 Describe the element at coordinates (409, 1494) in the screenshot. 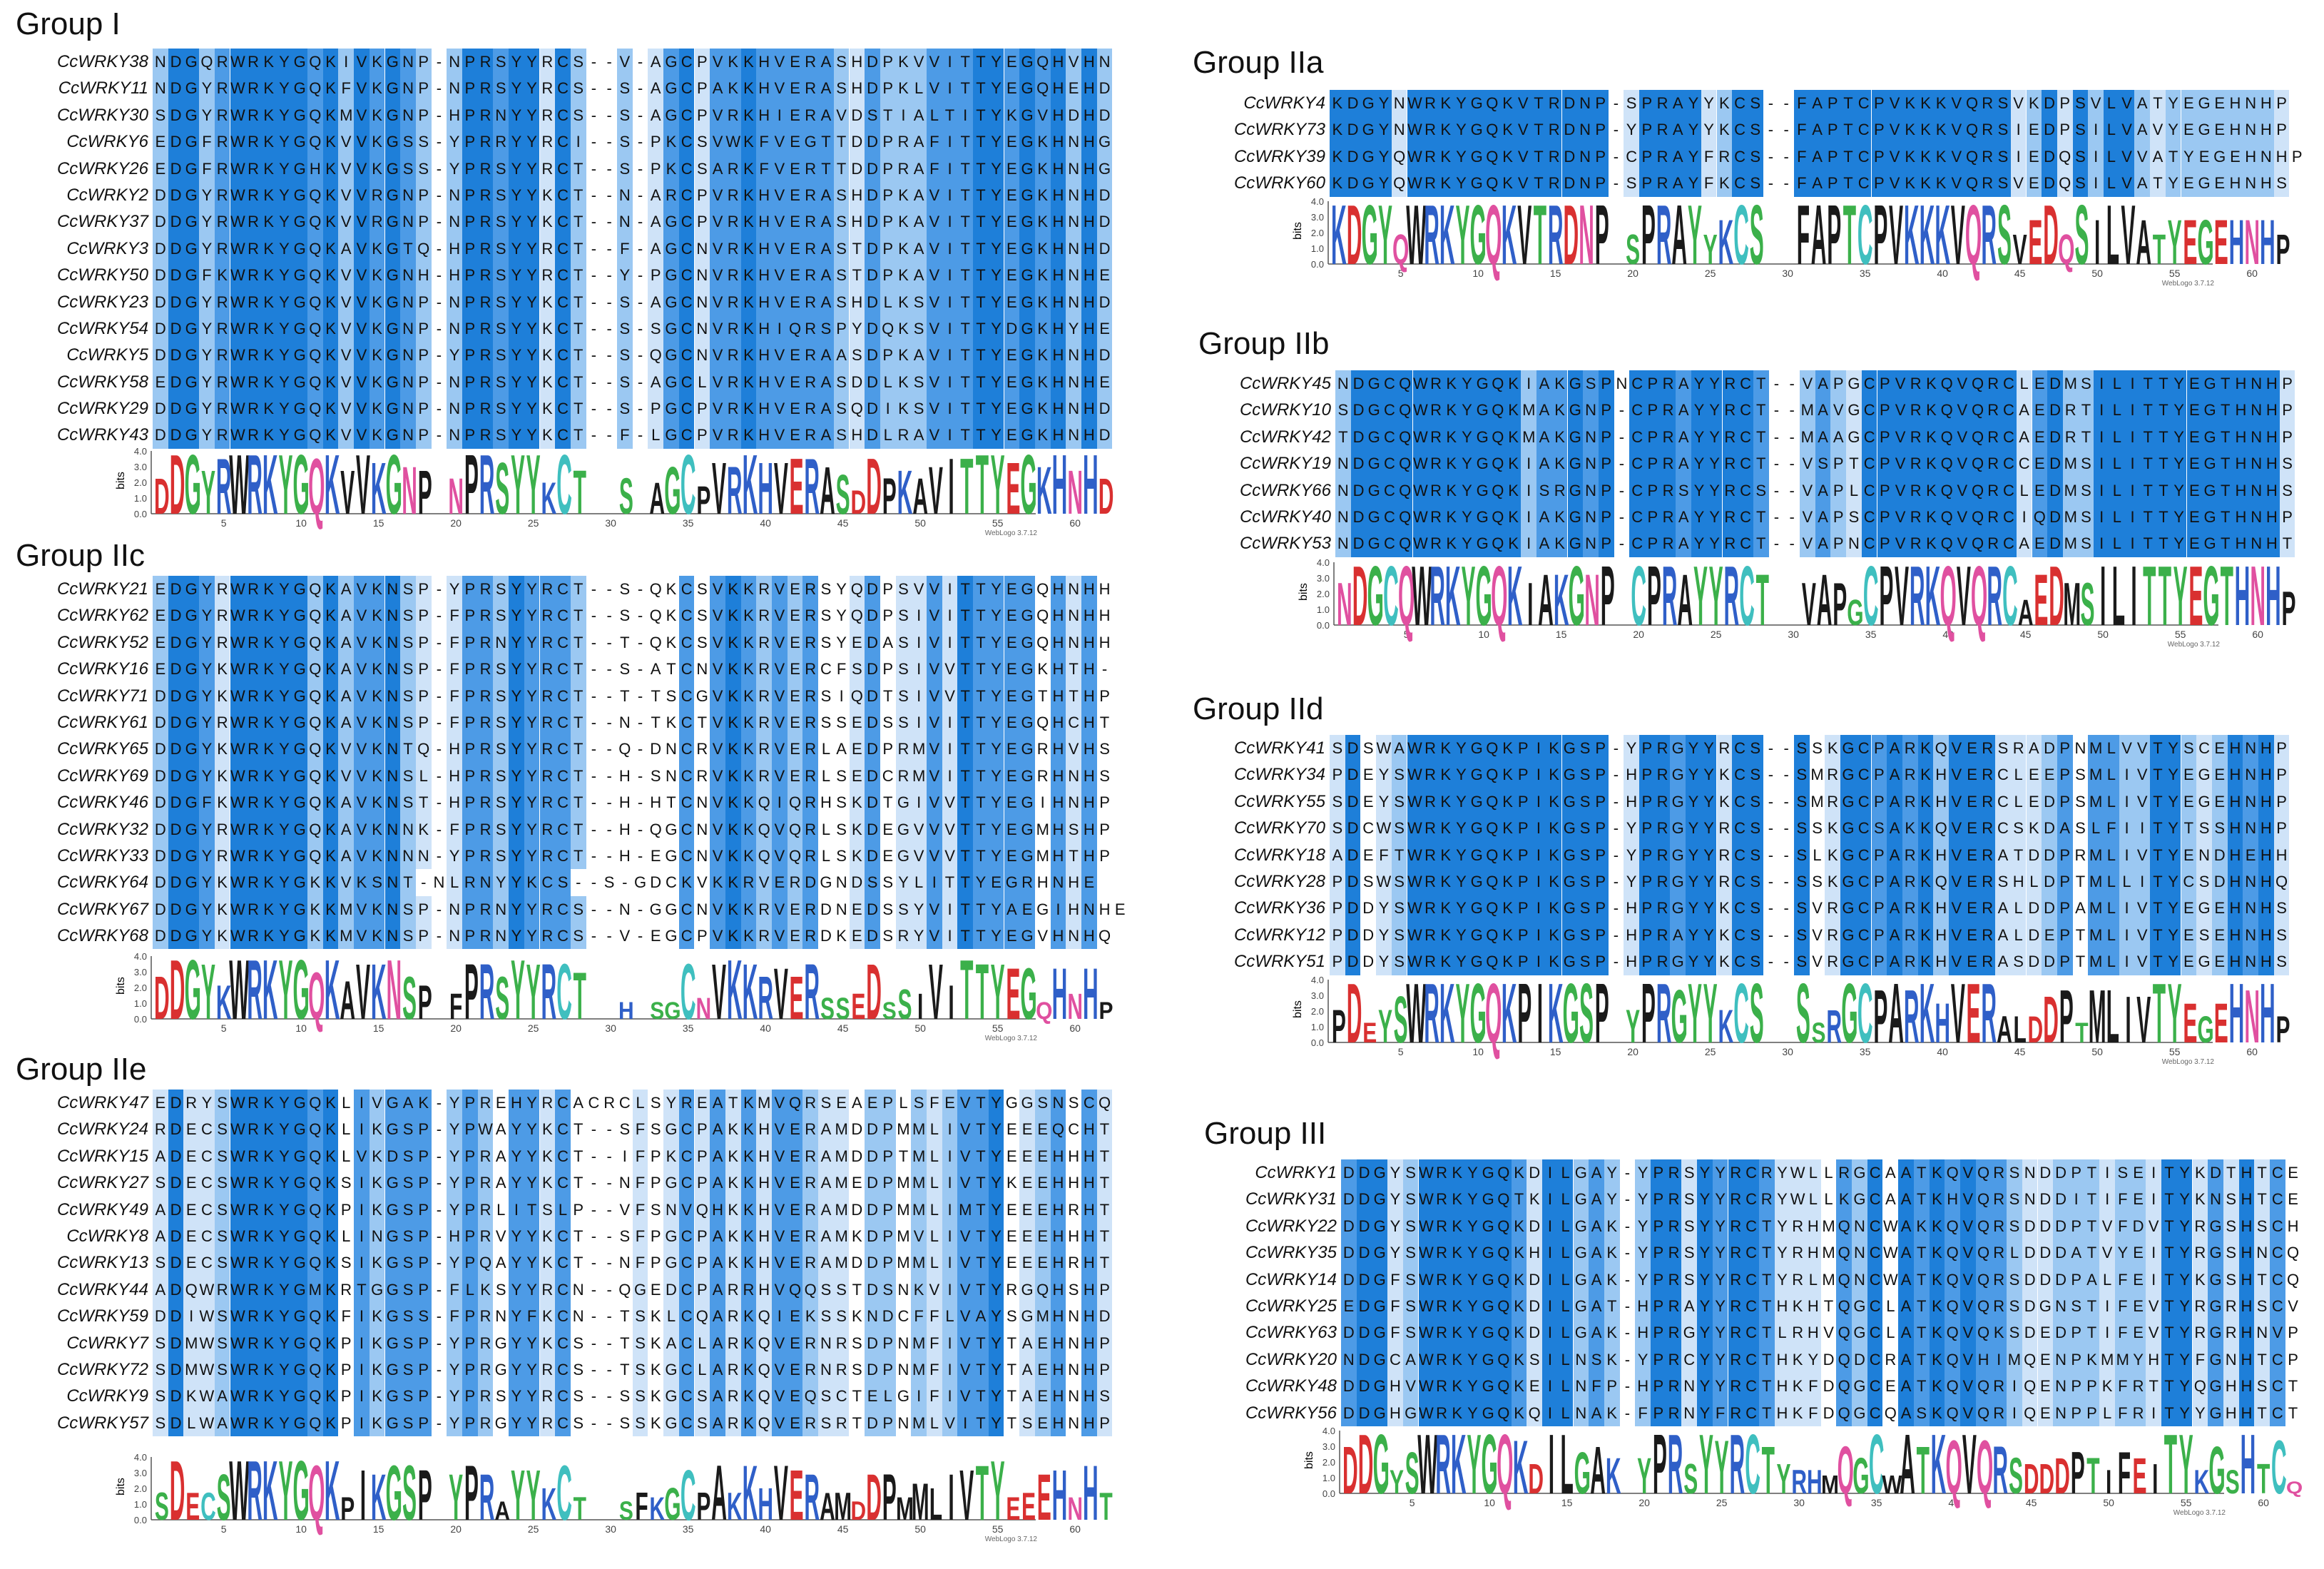

I see `logo-letter: S` at that location.